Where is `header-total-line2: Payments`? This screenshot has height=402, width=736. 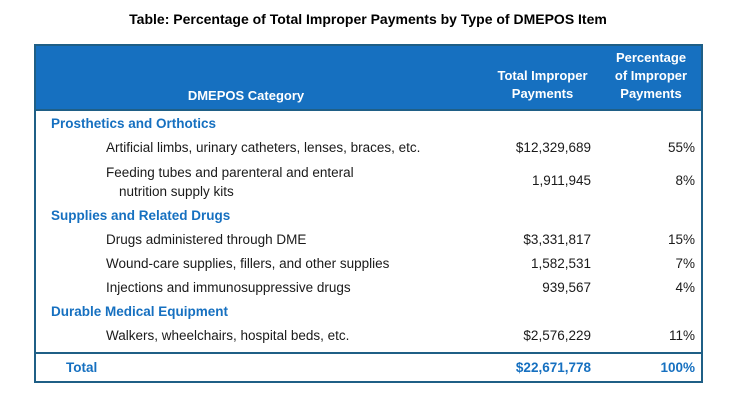 header-total-line2: Payments is located at coordinates (542, 93).